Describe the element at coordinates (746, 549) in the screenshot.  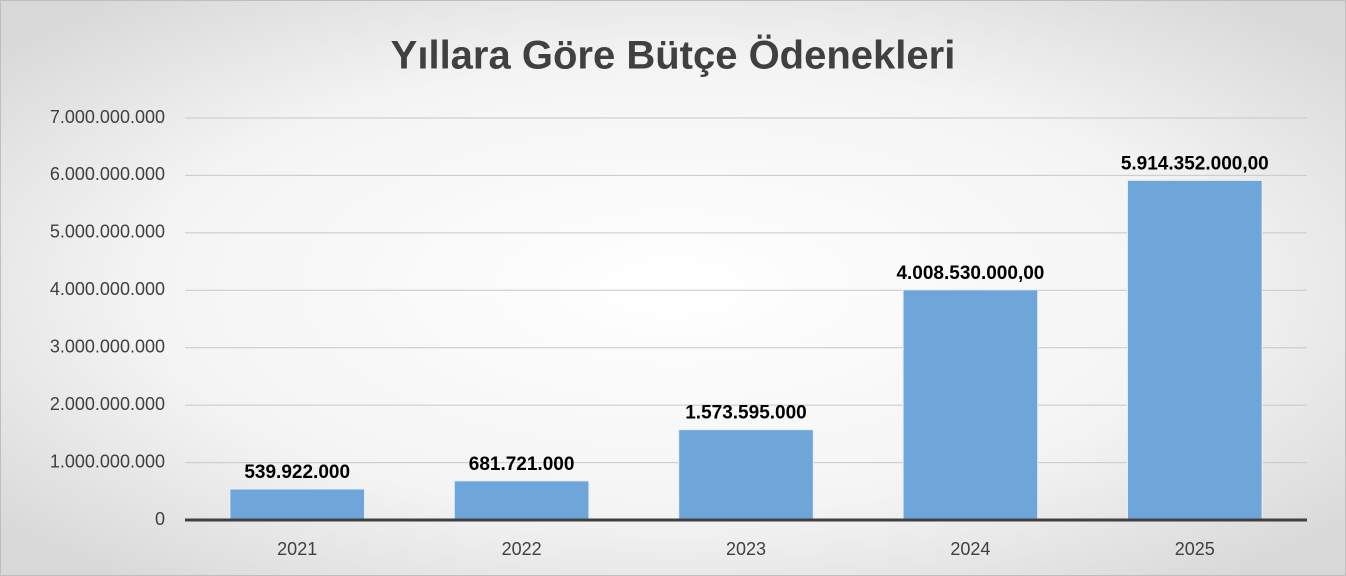
I see `x-tick-label: 2023` at that location.